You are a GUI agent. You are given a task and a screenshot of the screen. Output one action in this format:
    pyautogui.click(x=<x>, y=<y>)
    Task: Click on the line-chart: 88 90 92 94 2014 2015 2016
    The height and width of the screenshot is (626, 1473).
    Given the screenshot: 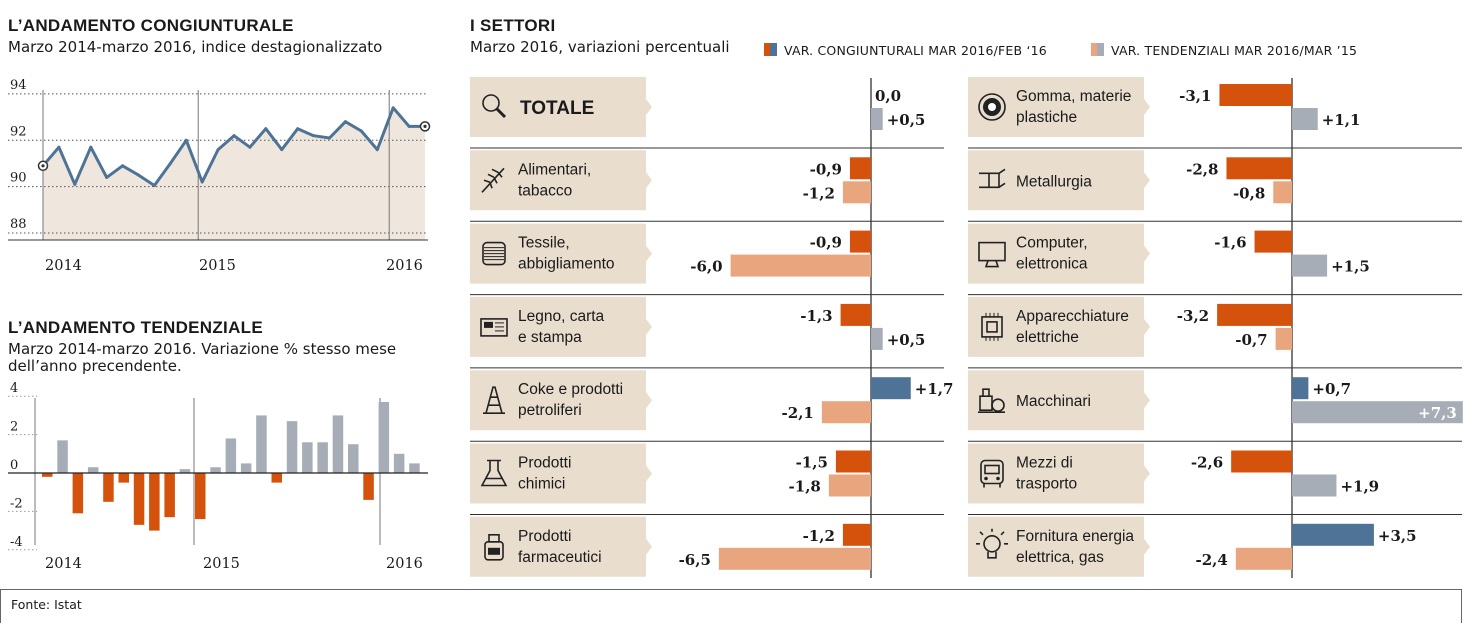 What is the action you would take?
    pyautogui.click(x=219, y=176)
    